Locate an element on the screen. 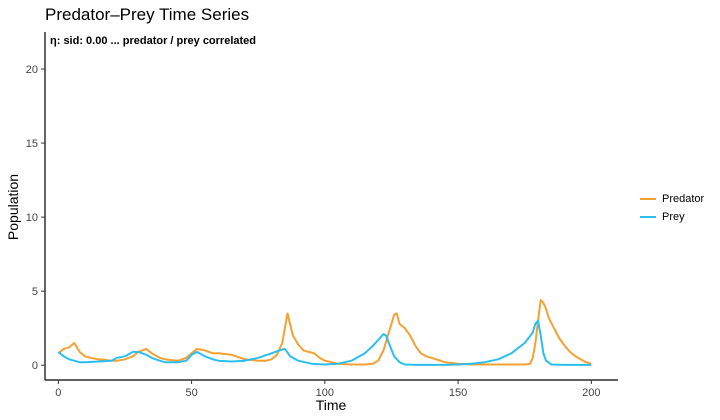 The image size is (720, 420). y-ticks: 0 5 10 15 20 is located at coordinates (35, 218).